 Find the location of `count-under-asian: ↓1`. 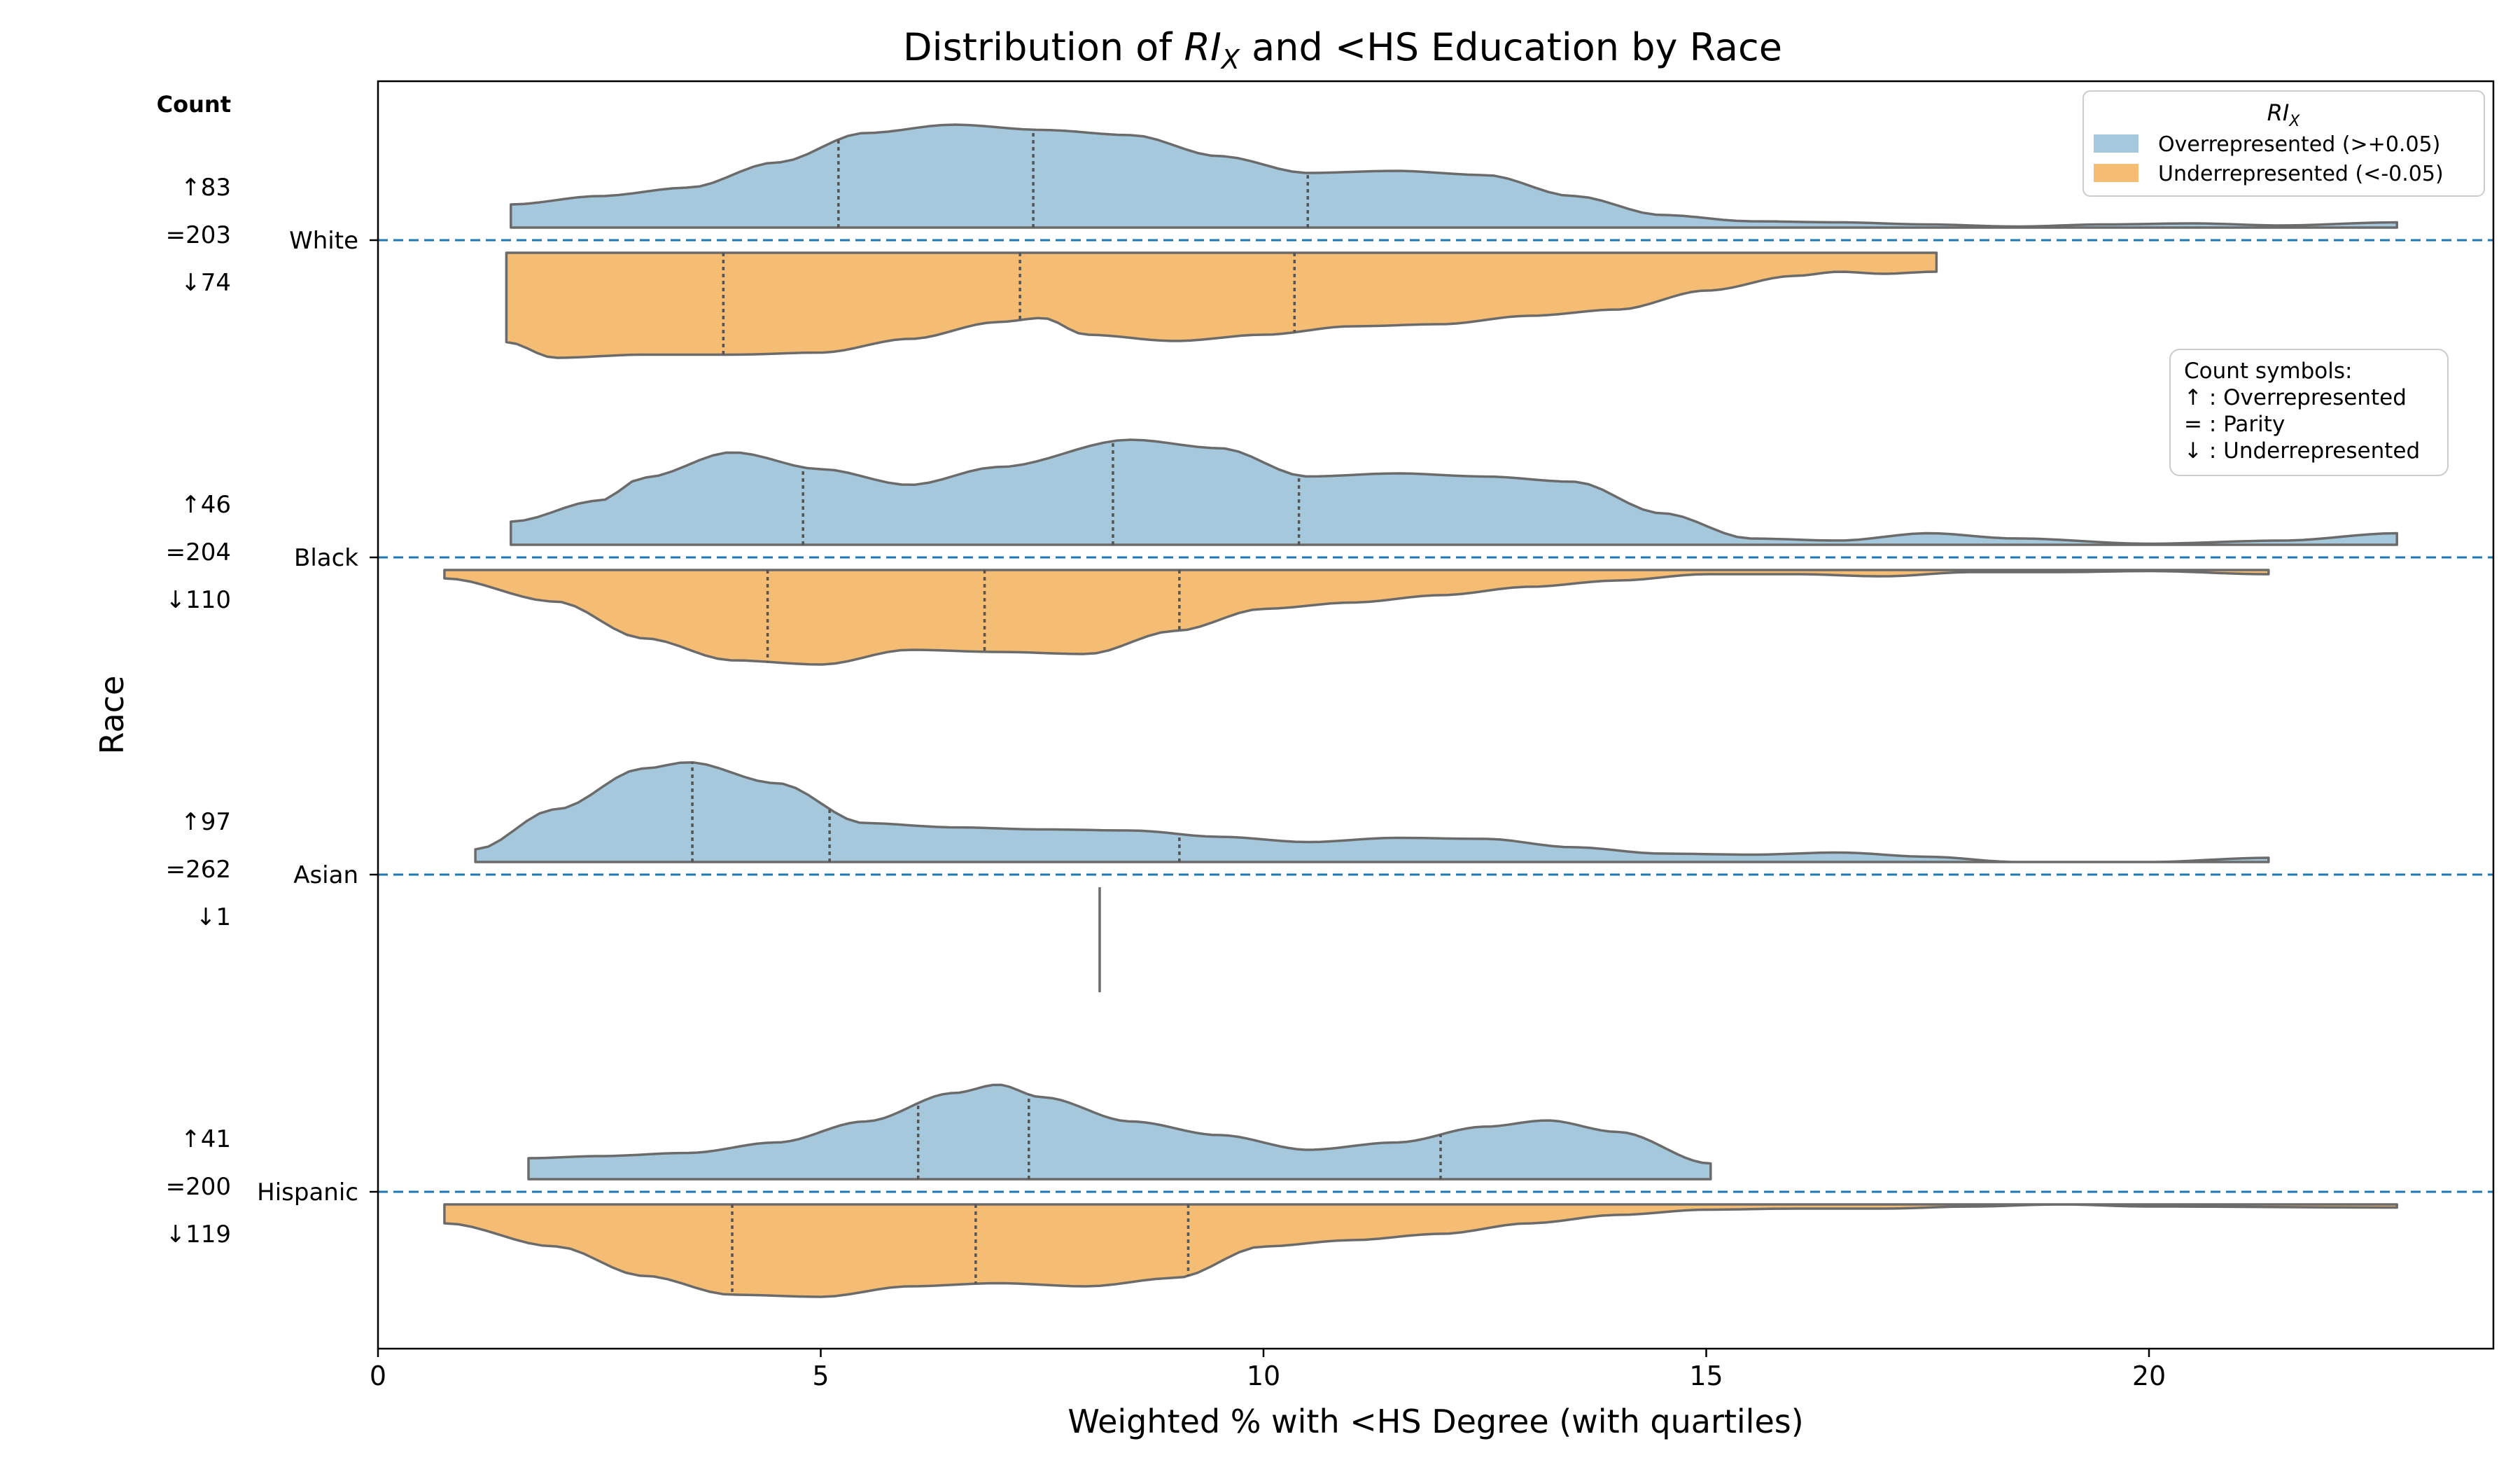

count-under-asian: ↓1 is located at coordinates (213, 917).